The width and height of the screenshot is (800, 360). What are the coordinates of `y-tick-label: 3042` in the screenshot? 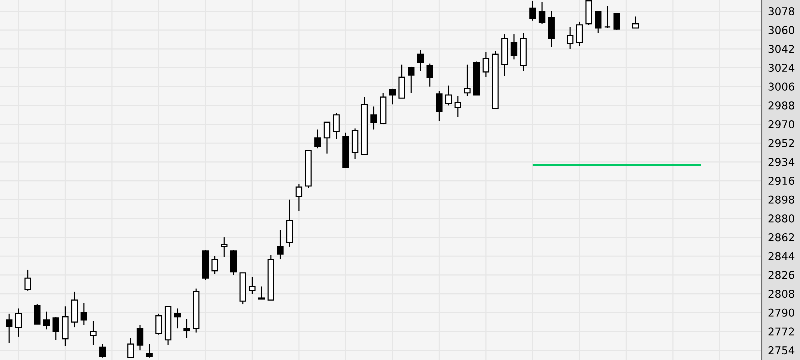 It's located at (781, 49).